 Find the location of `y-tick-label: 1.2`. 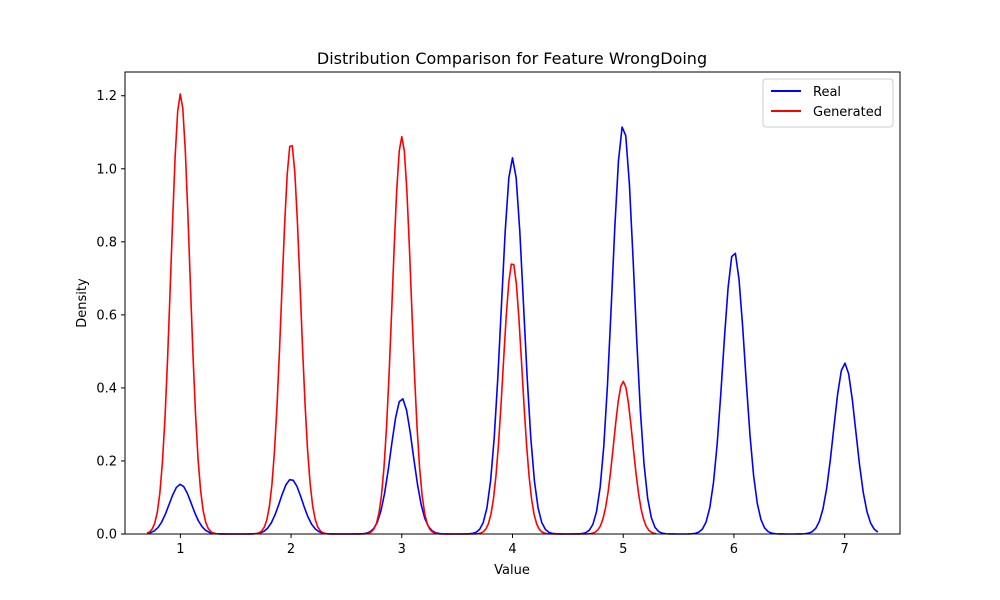

y-tick-label: 1.2 is located at coordinates (106, 96).